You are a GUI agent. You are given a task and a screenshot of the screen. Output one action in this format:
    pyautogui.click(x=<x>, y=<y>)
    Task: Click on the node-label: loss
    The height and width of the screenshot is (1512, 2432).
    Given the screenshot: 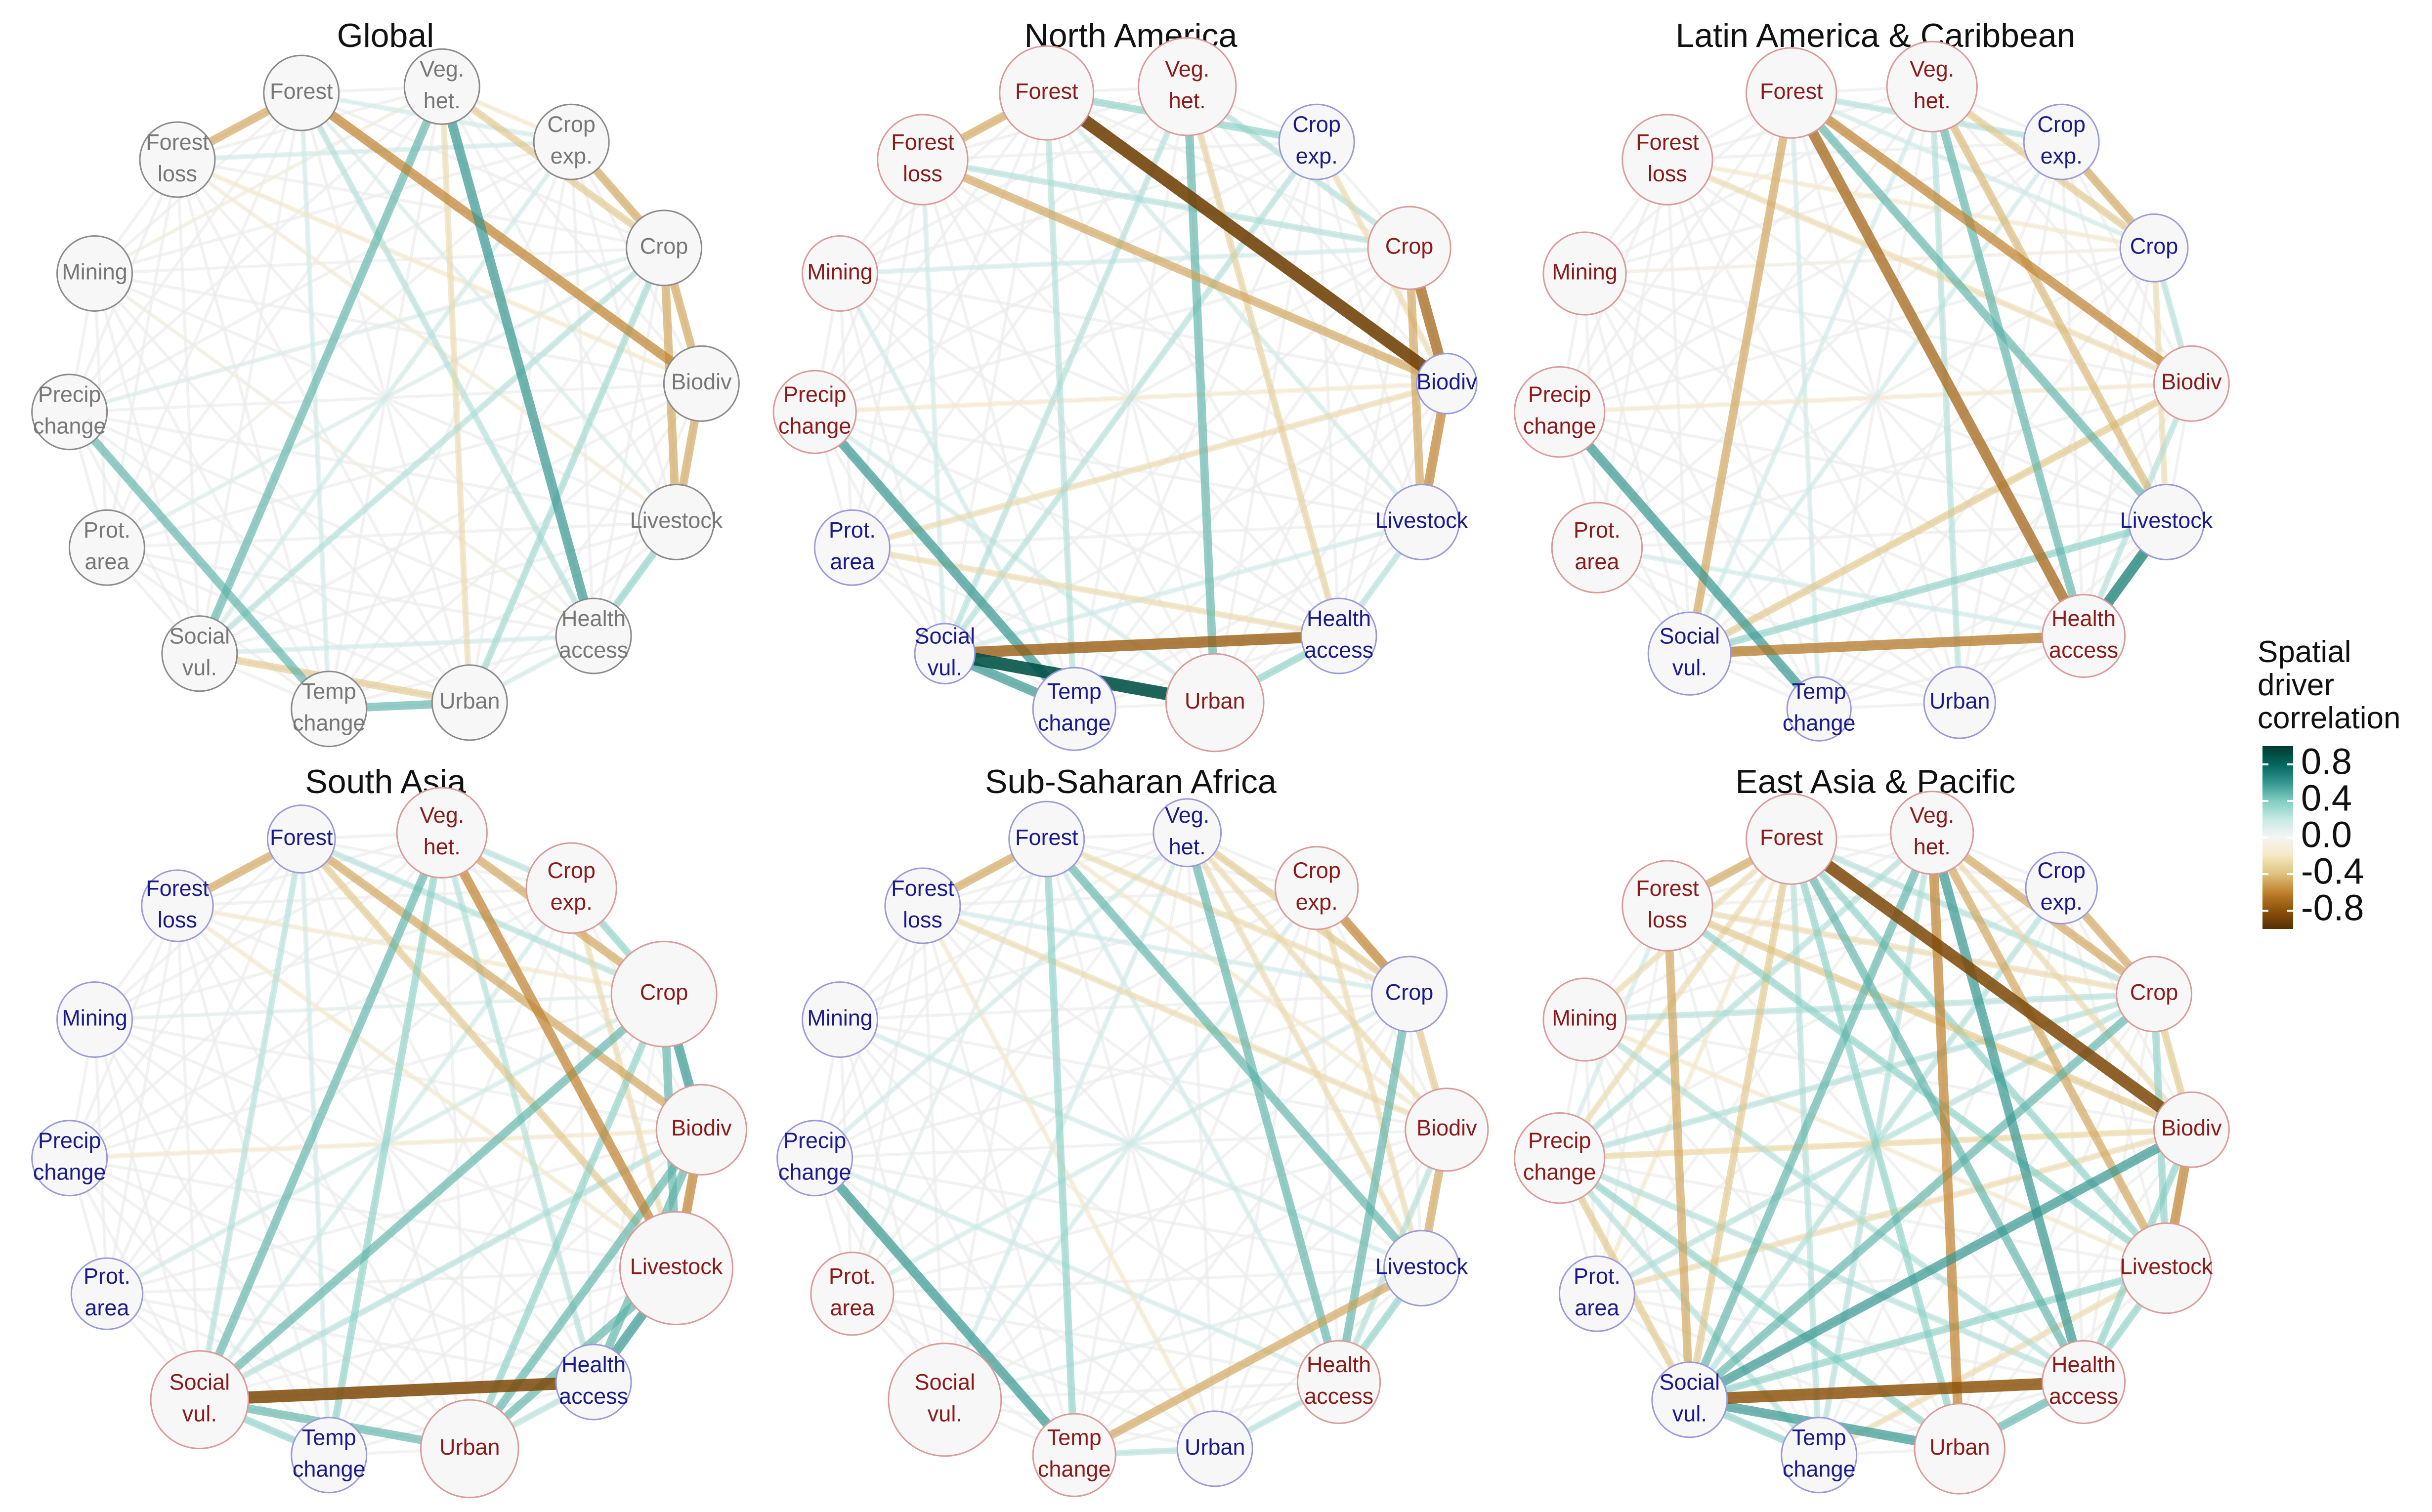 What is the action you would take?
    pyautogui.click(x=177, y=173)
    